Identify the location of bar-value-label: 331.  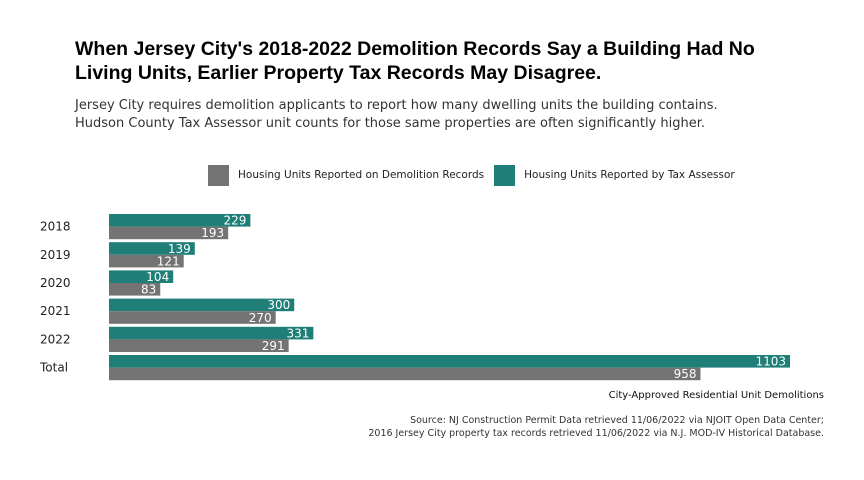
(297, 333).